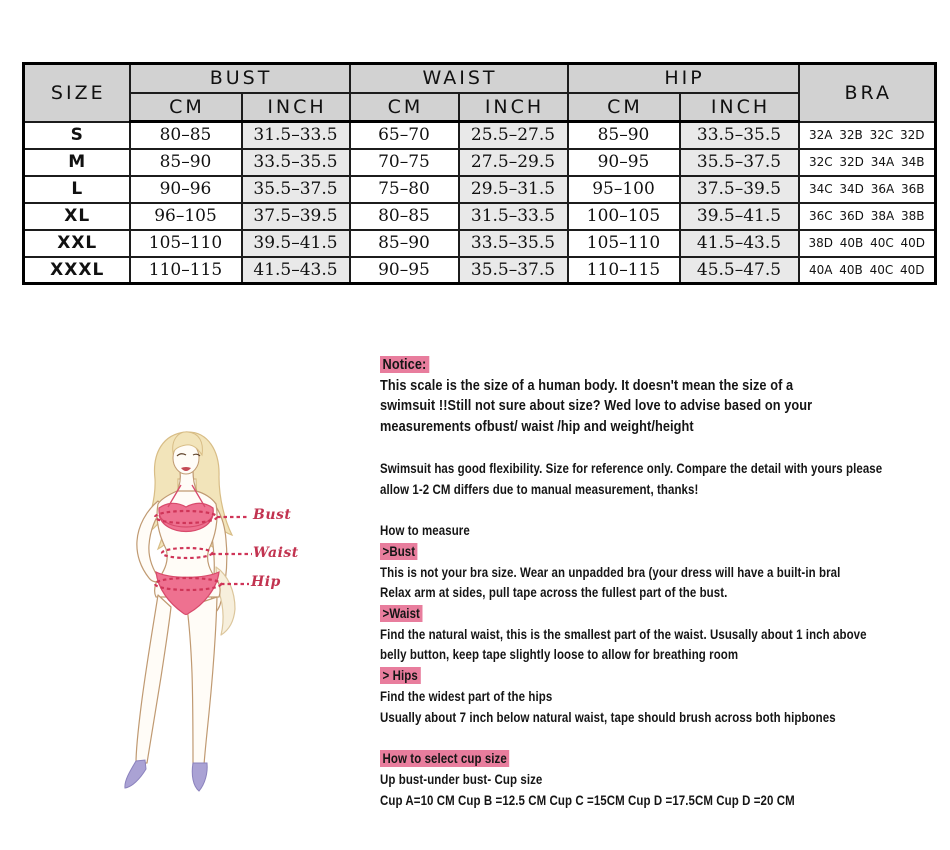 The height and width of the screenshot is (850, 950). I want to click on size-cell: XL, so click(76, 216).